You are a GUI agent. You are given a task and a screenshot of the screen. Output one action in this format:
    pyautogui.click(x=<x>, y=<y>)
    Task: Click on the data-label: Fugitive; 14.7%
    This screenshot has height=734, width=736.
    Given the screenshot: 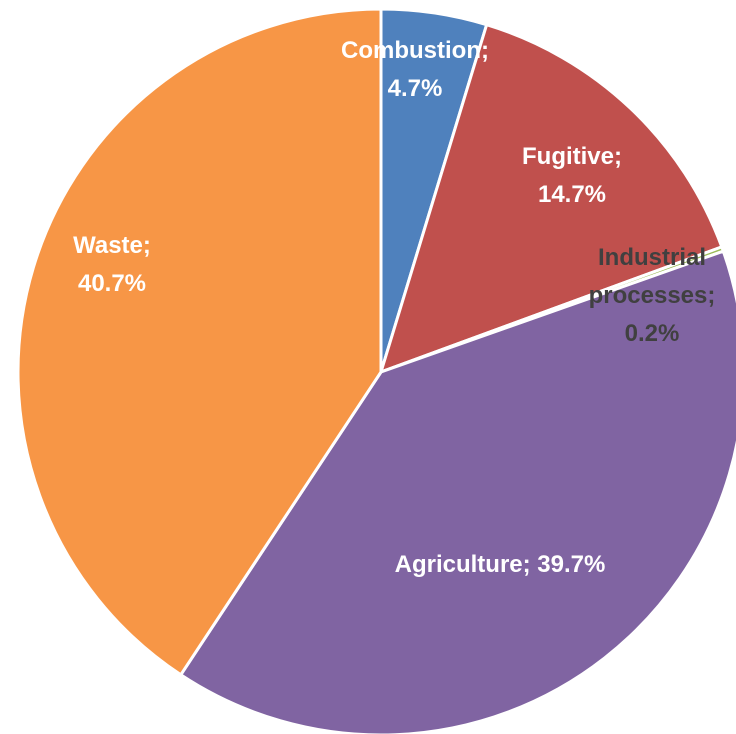 What is the action you would take?
    pyautogui.click(x=572, y=175)
    